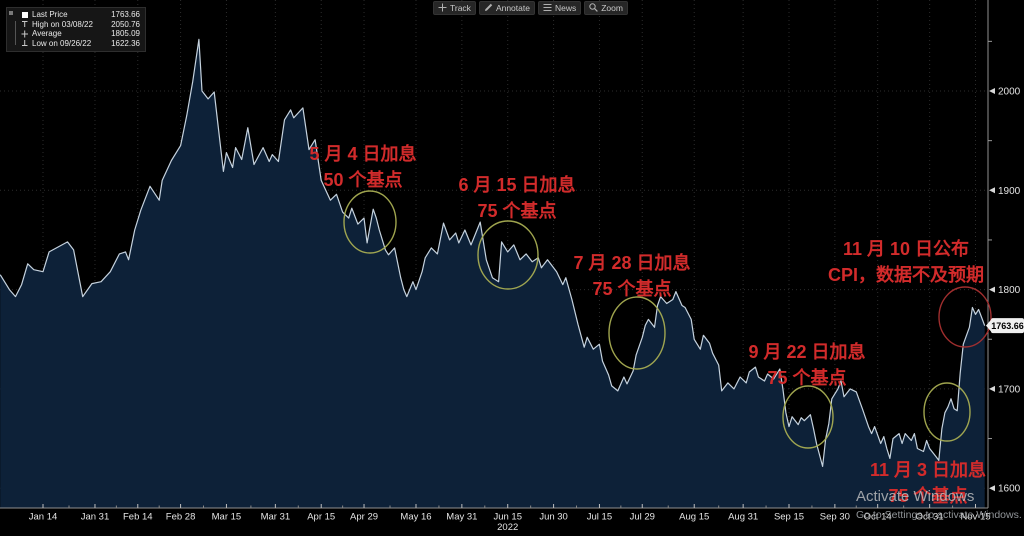 The image size is (1024, 536). I want to click on legend-label: High on 03/08/22, so click(62, 24).